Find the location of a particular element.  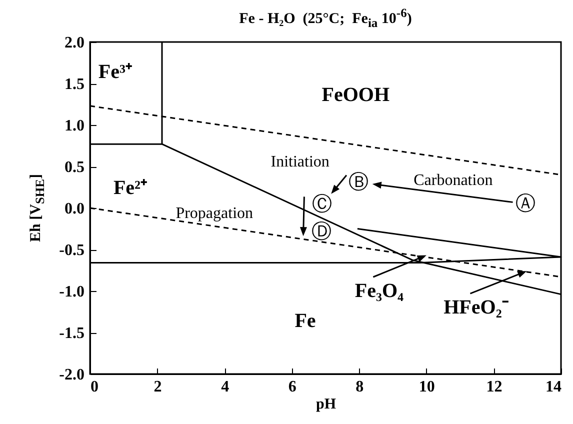

y-tick-label: 1.0 is located at coordinates (74, 126).